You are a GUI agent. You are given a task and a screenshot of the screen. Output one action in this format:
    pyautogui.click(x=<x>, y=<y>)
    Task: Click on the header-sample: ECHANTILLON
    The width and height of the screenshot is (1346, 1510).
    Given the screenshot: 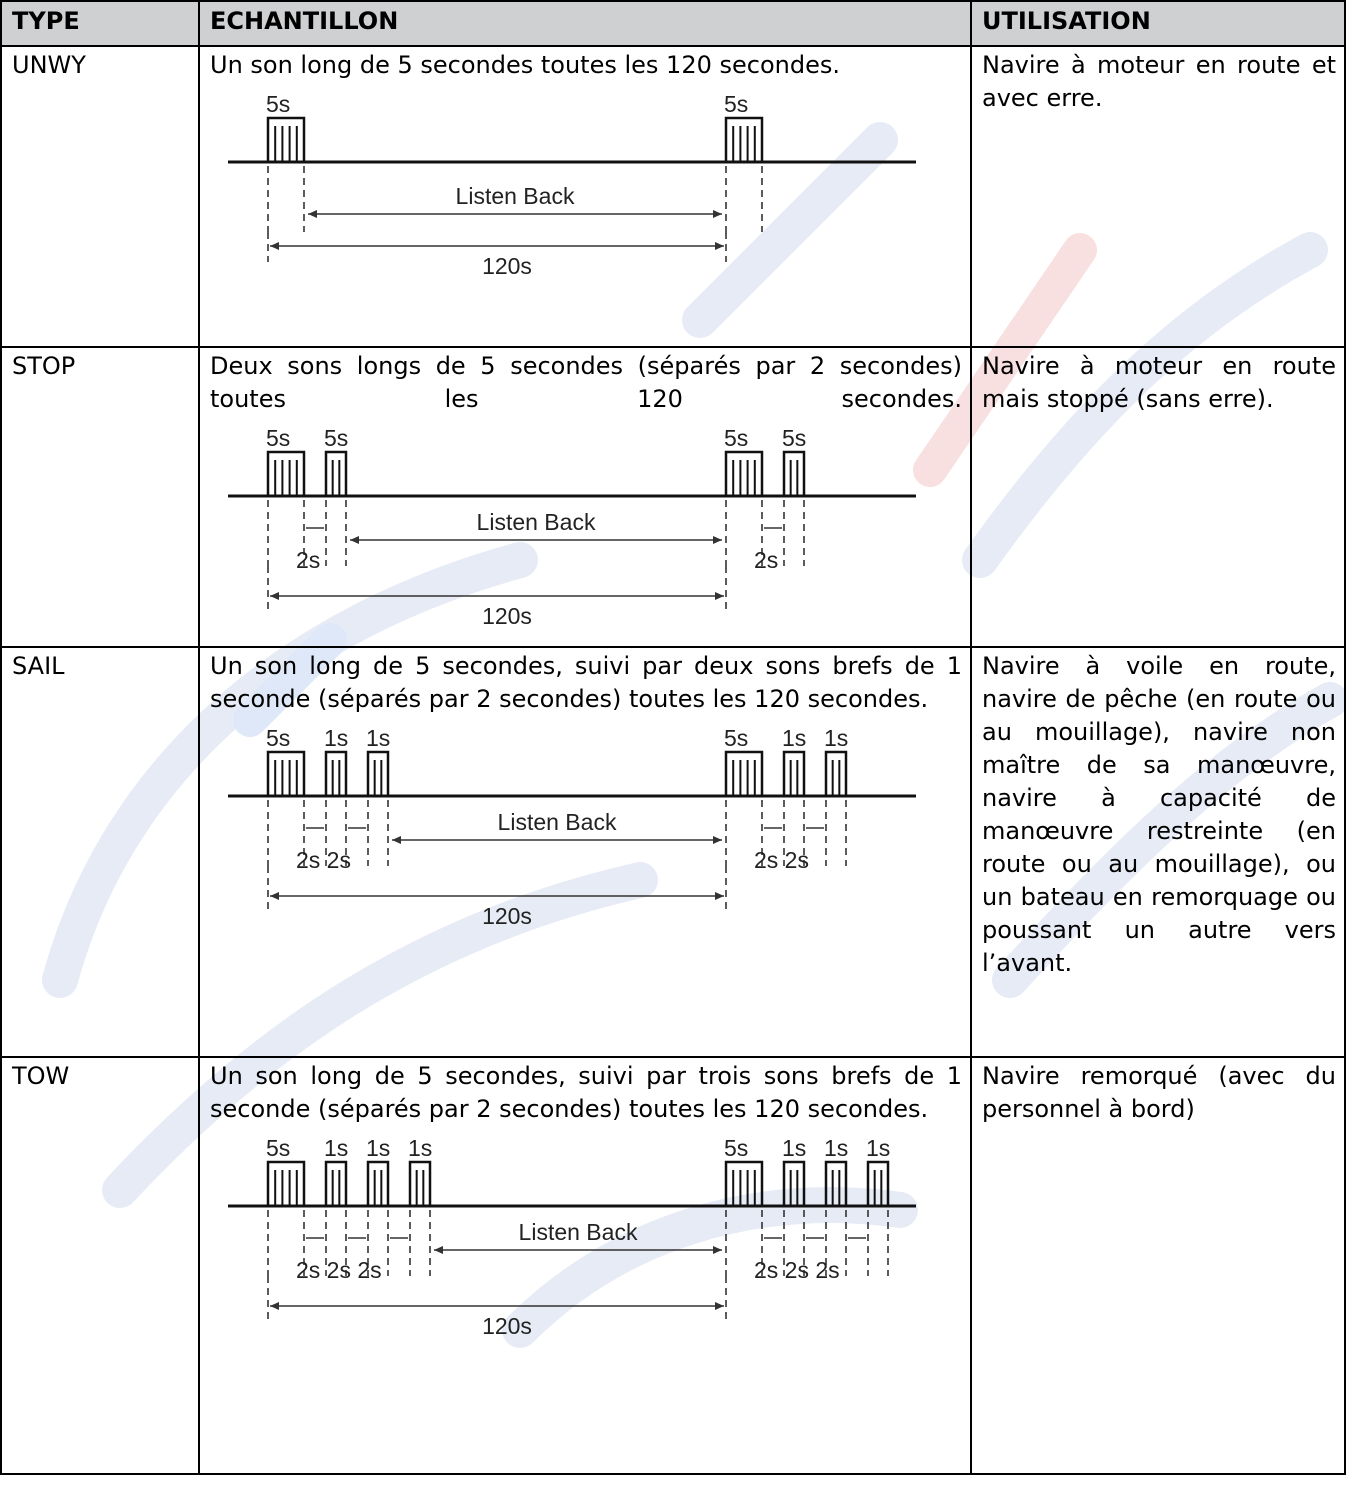 What is the action you would take?
    pyautogui.click(x=585, y=23)
    